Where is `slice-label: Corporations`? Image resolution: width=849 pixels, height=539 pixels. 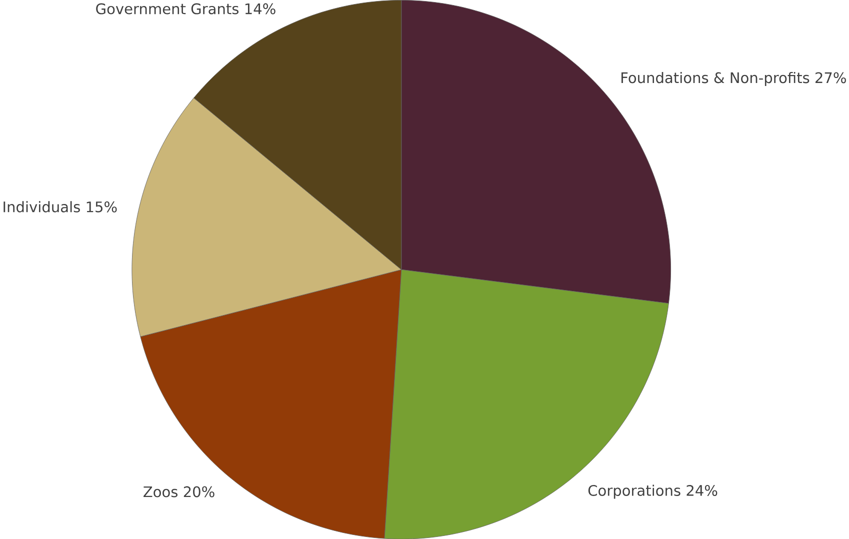 slice-label: Corporations is located at coordinates (634, 491).